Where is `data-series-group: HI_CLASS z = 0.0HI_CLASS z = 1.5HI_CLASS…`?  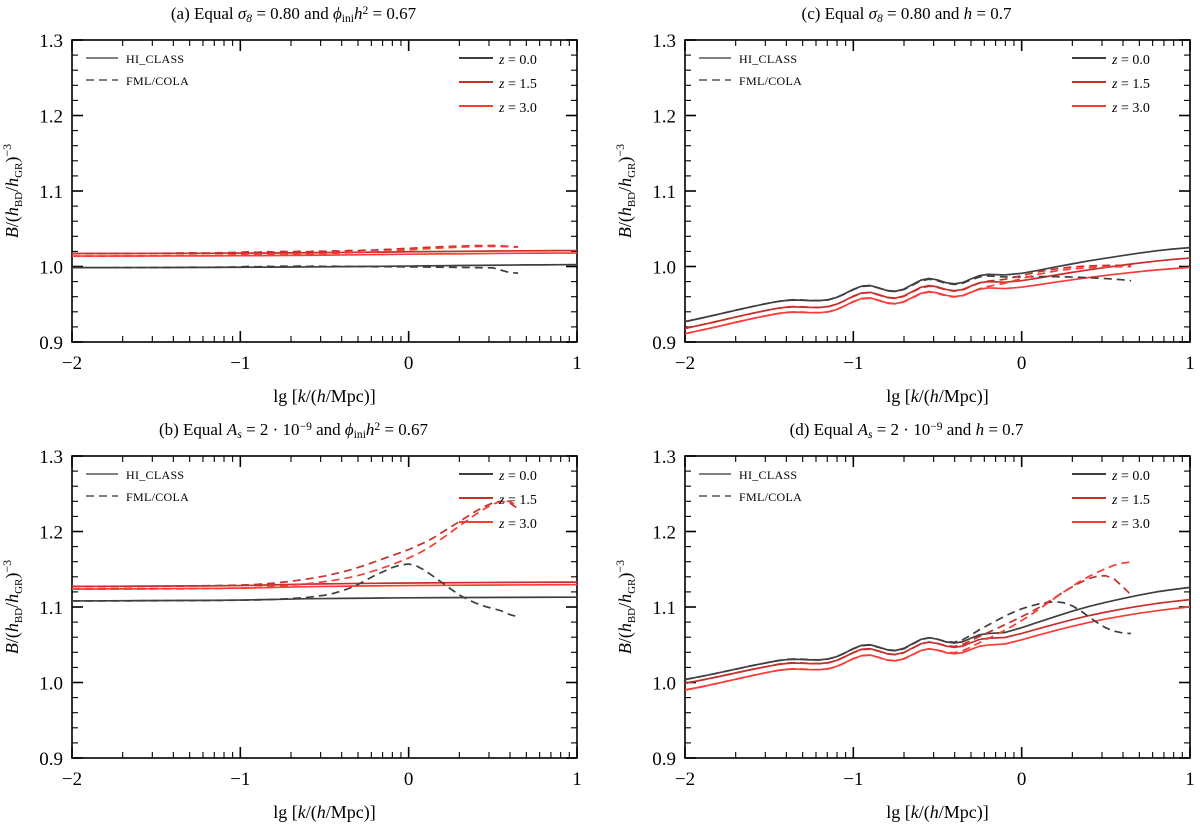
data-series-group: HI_CLASS z = 0.0HI_CLASS z = 1.5HI_CLASS… is located at coordinates (937, 290).